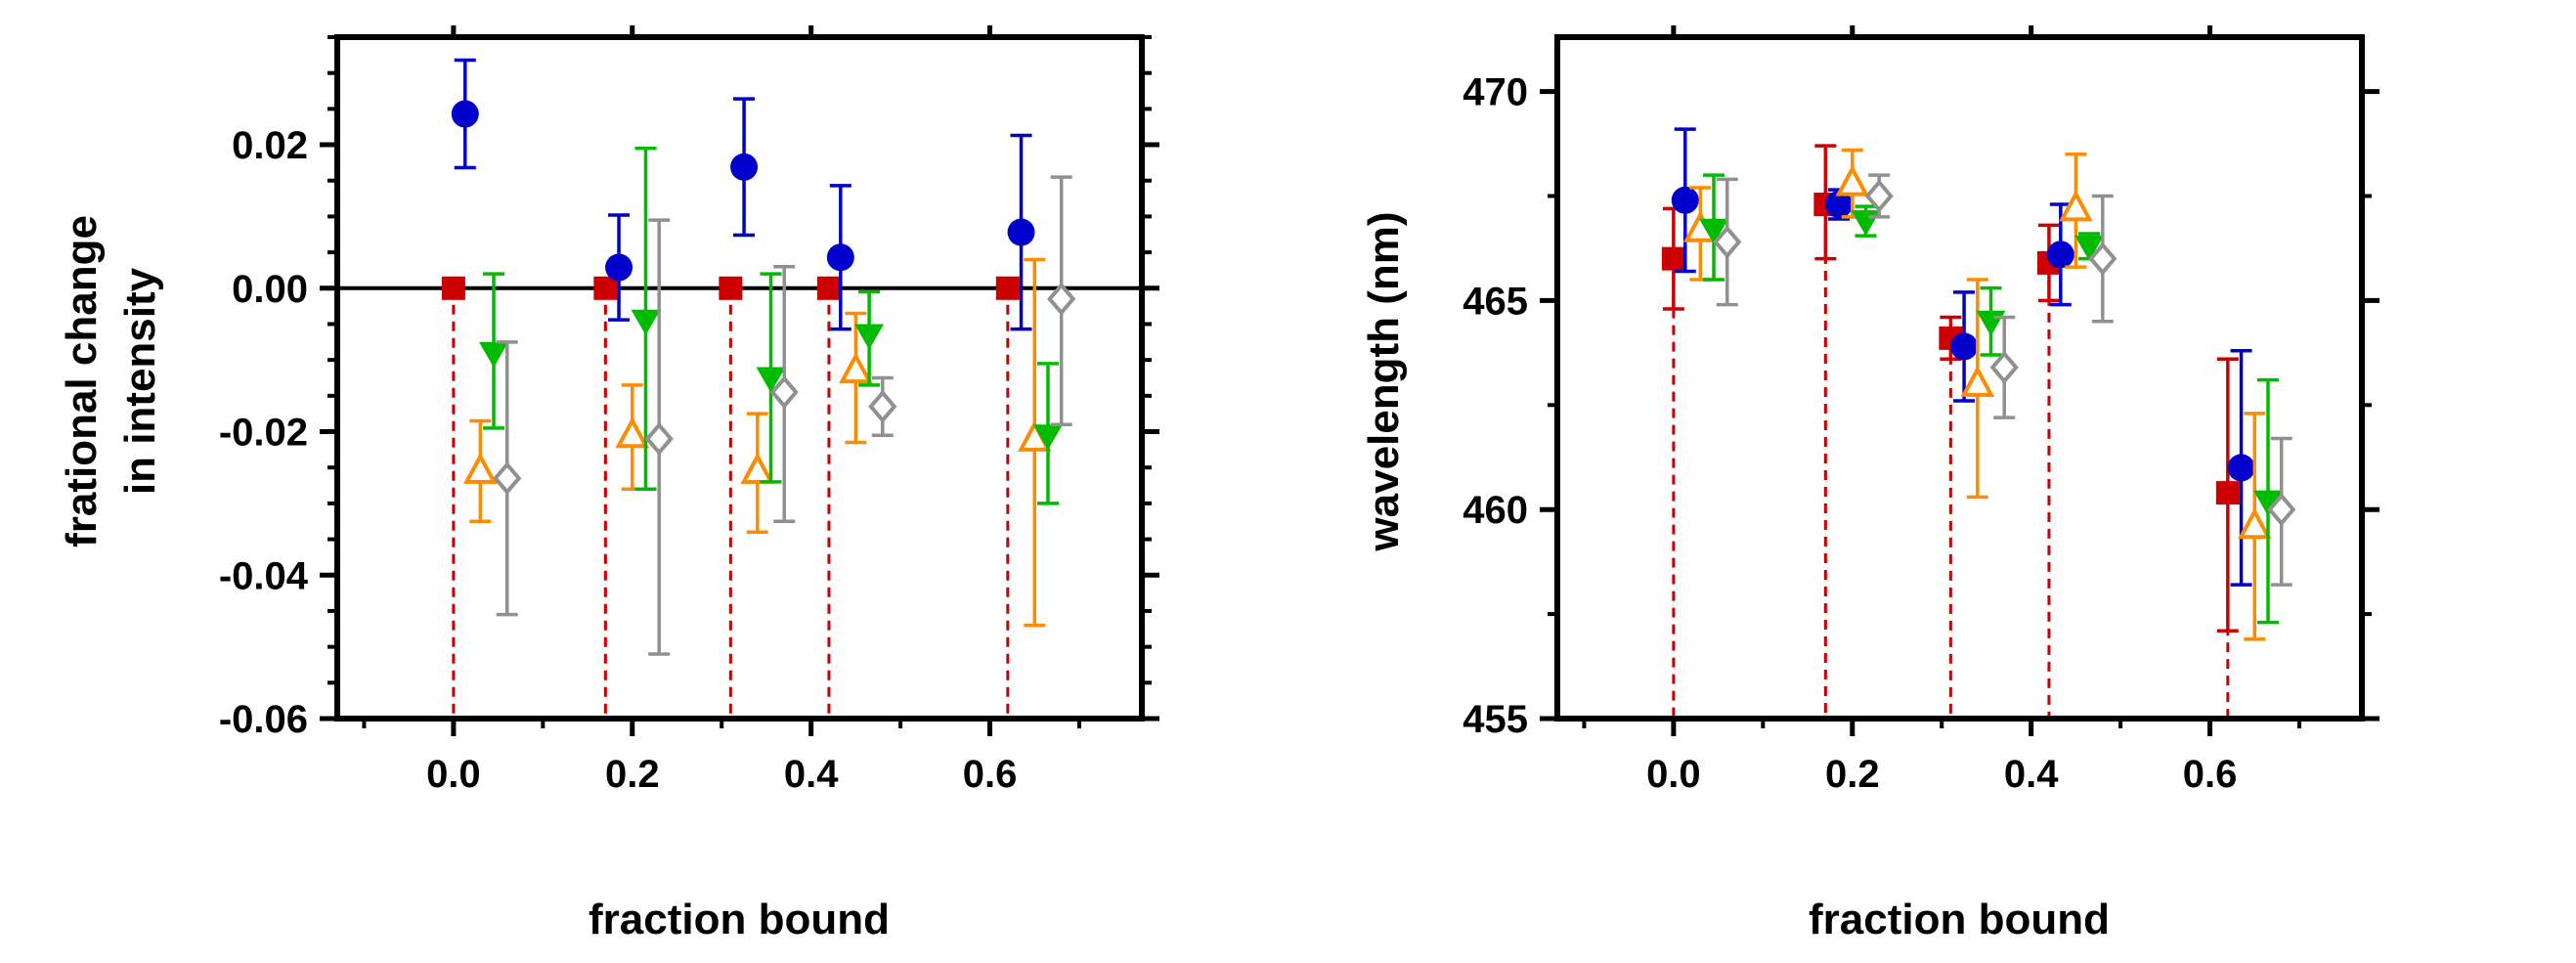 Image resolution: width=2576 pixels, height=963 pixels. Describe the element at coordinates (2031, 774) in the screenshot. I see `right-x-tick-label: 0.4` at that location.